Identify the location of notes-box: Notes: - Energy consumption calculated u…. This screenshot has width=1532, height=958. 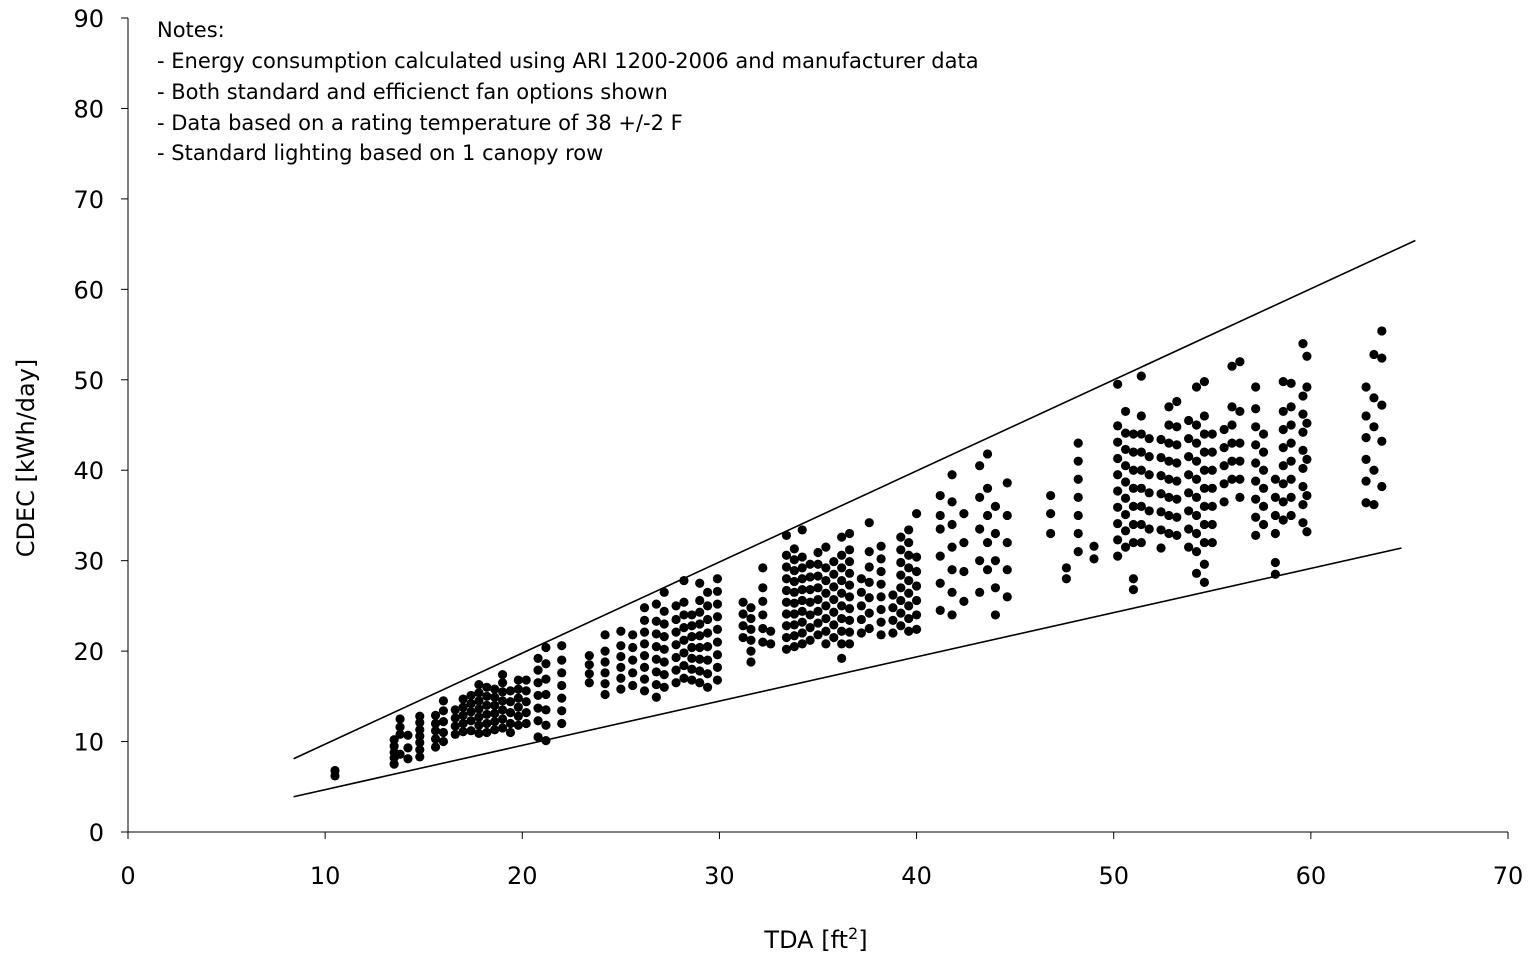
(568, 91).